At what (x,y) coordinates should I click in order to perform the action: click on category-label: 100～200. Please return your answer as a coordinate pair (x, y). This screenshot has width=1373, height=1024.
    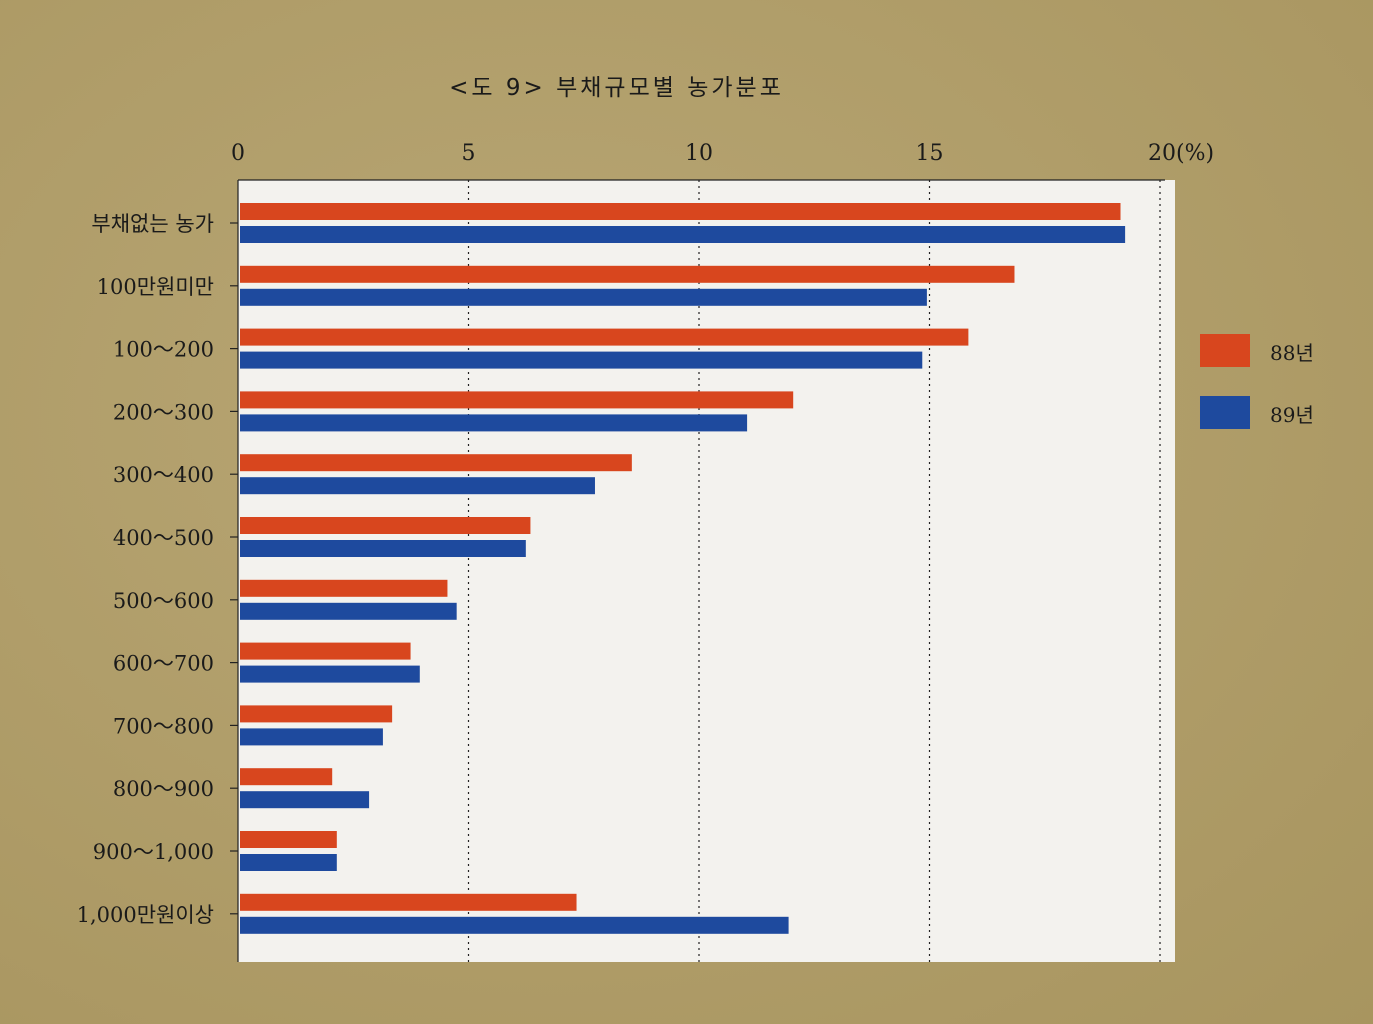
    Looking at the image, I should click on (163, 350).